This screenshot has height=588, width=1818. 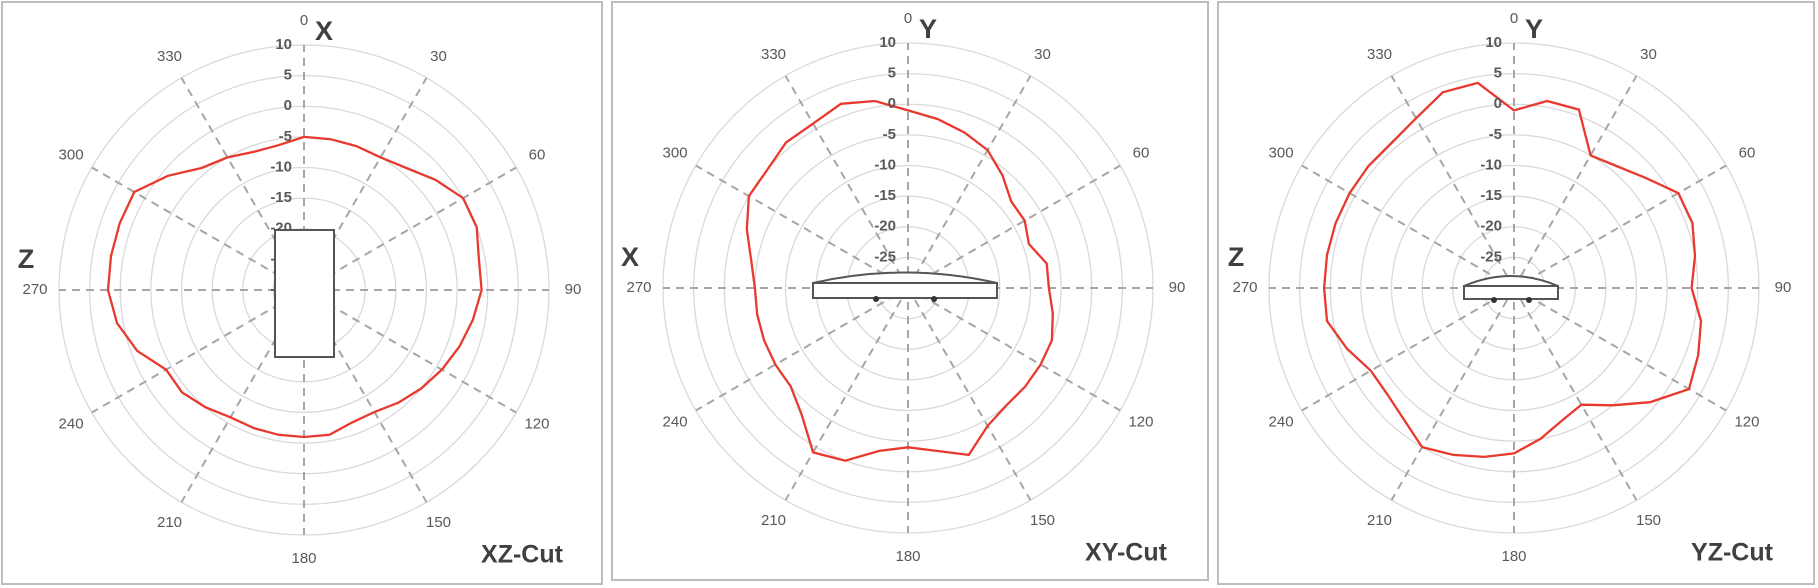 I want to click on axis-label-top: X, so click(x=324, y=31).